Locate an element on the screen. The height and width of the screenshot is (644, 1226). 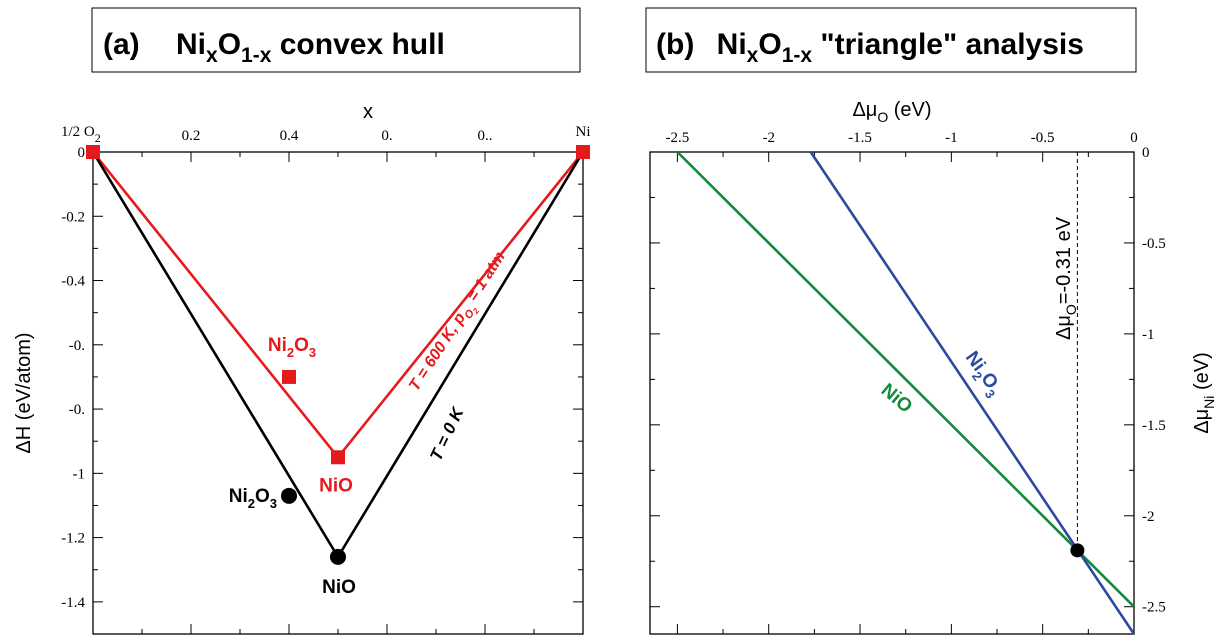
label-Ni2O3-0K: Ni2O3 is located at coordinates (253, 498).